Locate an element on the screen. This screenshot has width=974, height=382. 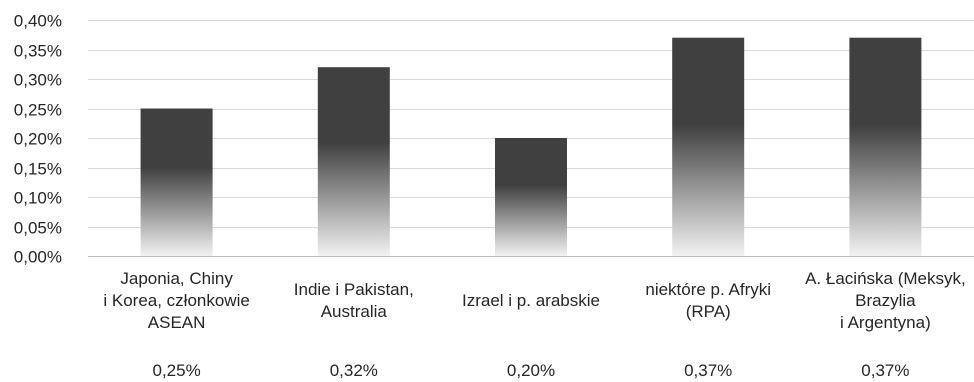
value-labels: 0,25% 0,32% 0,20% 0,37% 0,37% is located at coordinates (530, 370).